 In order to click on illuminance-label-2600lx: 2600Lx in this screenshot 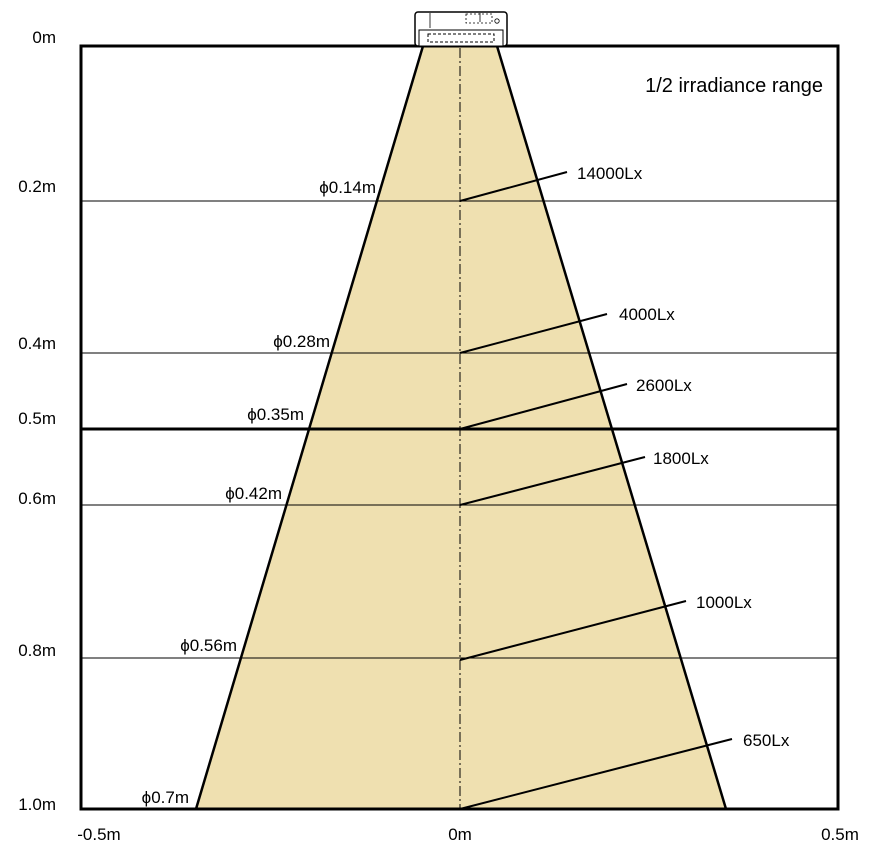, I will do `click(664, 385)`.